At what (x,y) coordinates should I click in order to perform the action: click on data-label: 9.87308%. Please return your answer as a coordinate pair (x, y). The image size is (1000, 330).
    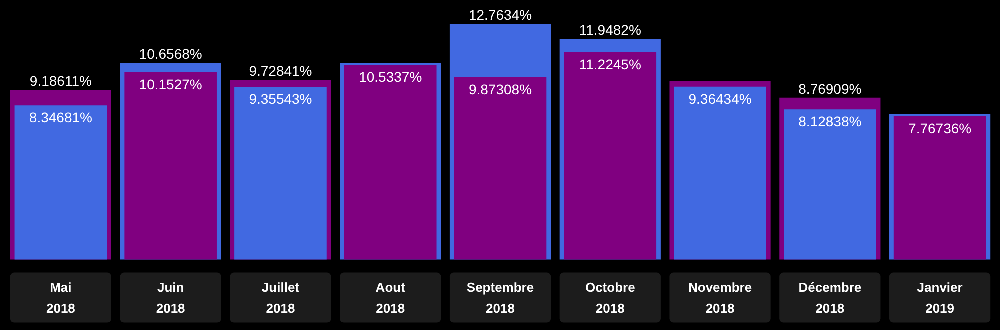
    Looking at the image, I should click on (500, 89).